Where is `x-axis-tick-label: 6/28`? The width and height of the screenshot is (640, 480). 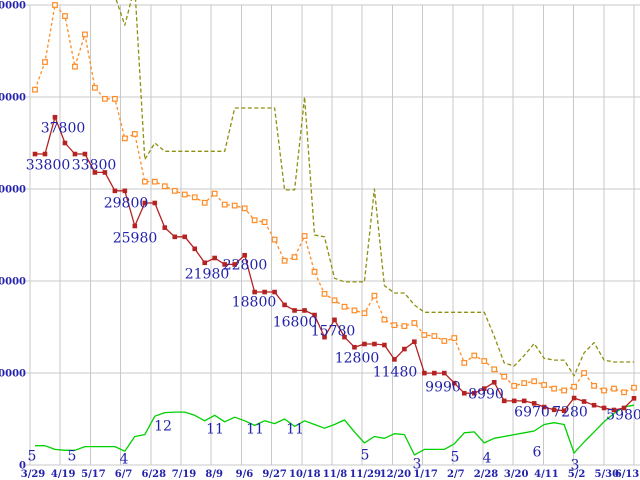
x-axis-tick-label: 6/28 is located at coordinates (154, 474).